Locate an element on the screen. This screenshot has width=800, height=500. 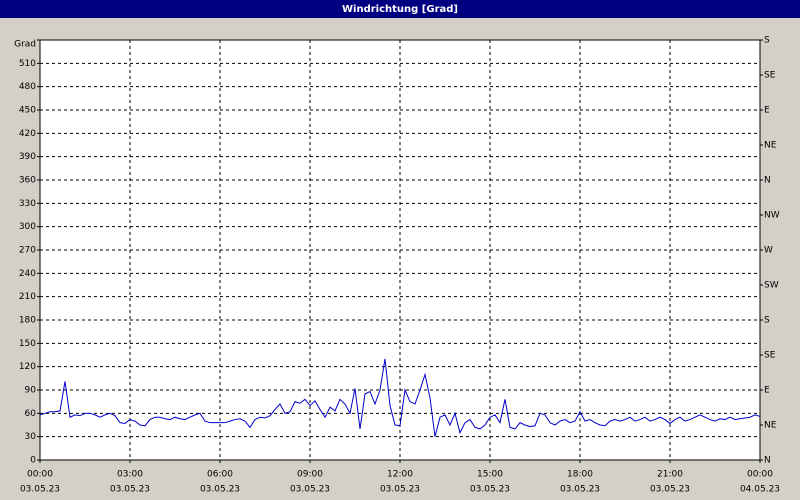
y2-tick-label: SW is located at coordinates (771, 286).